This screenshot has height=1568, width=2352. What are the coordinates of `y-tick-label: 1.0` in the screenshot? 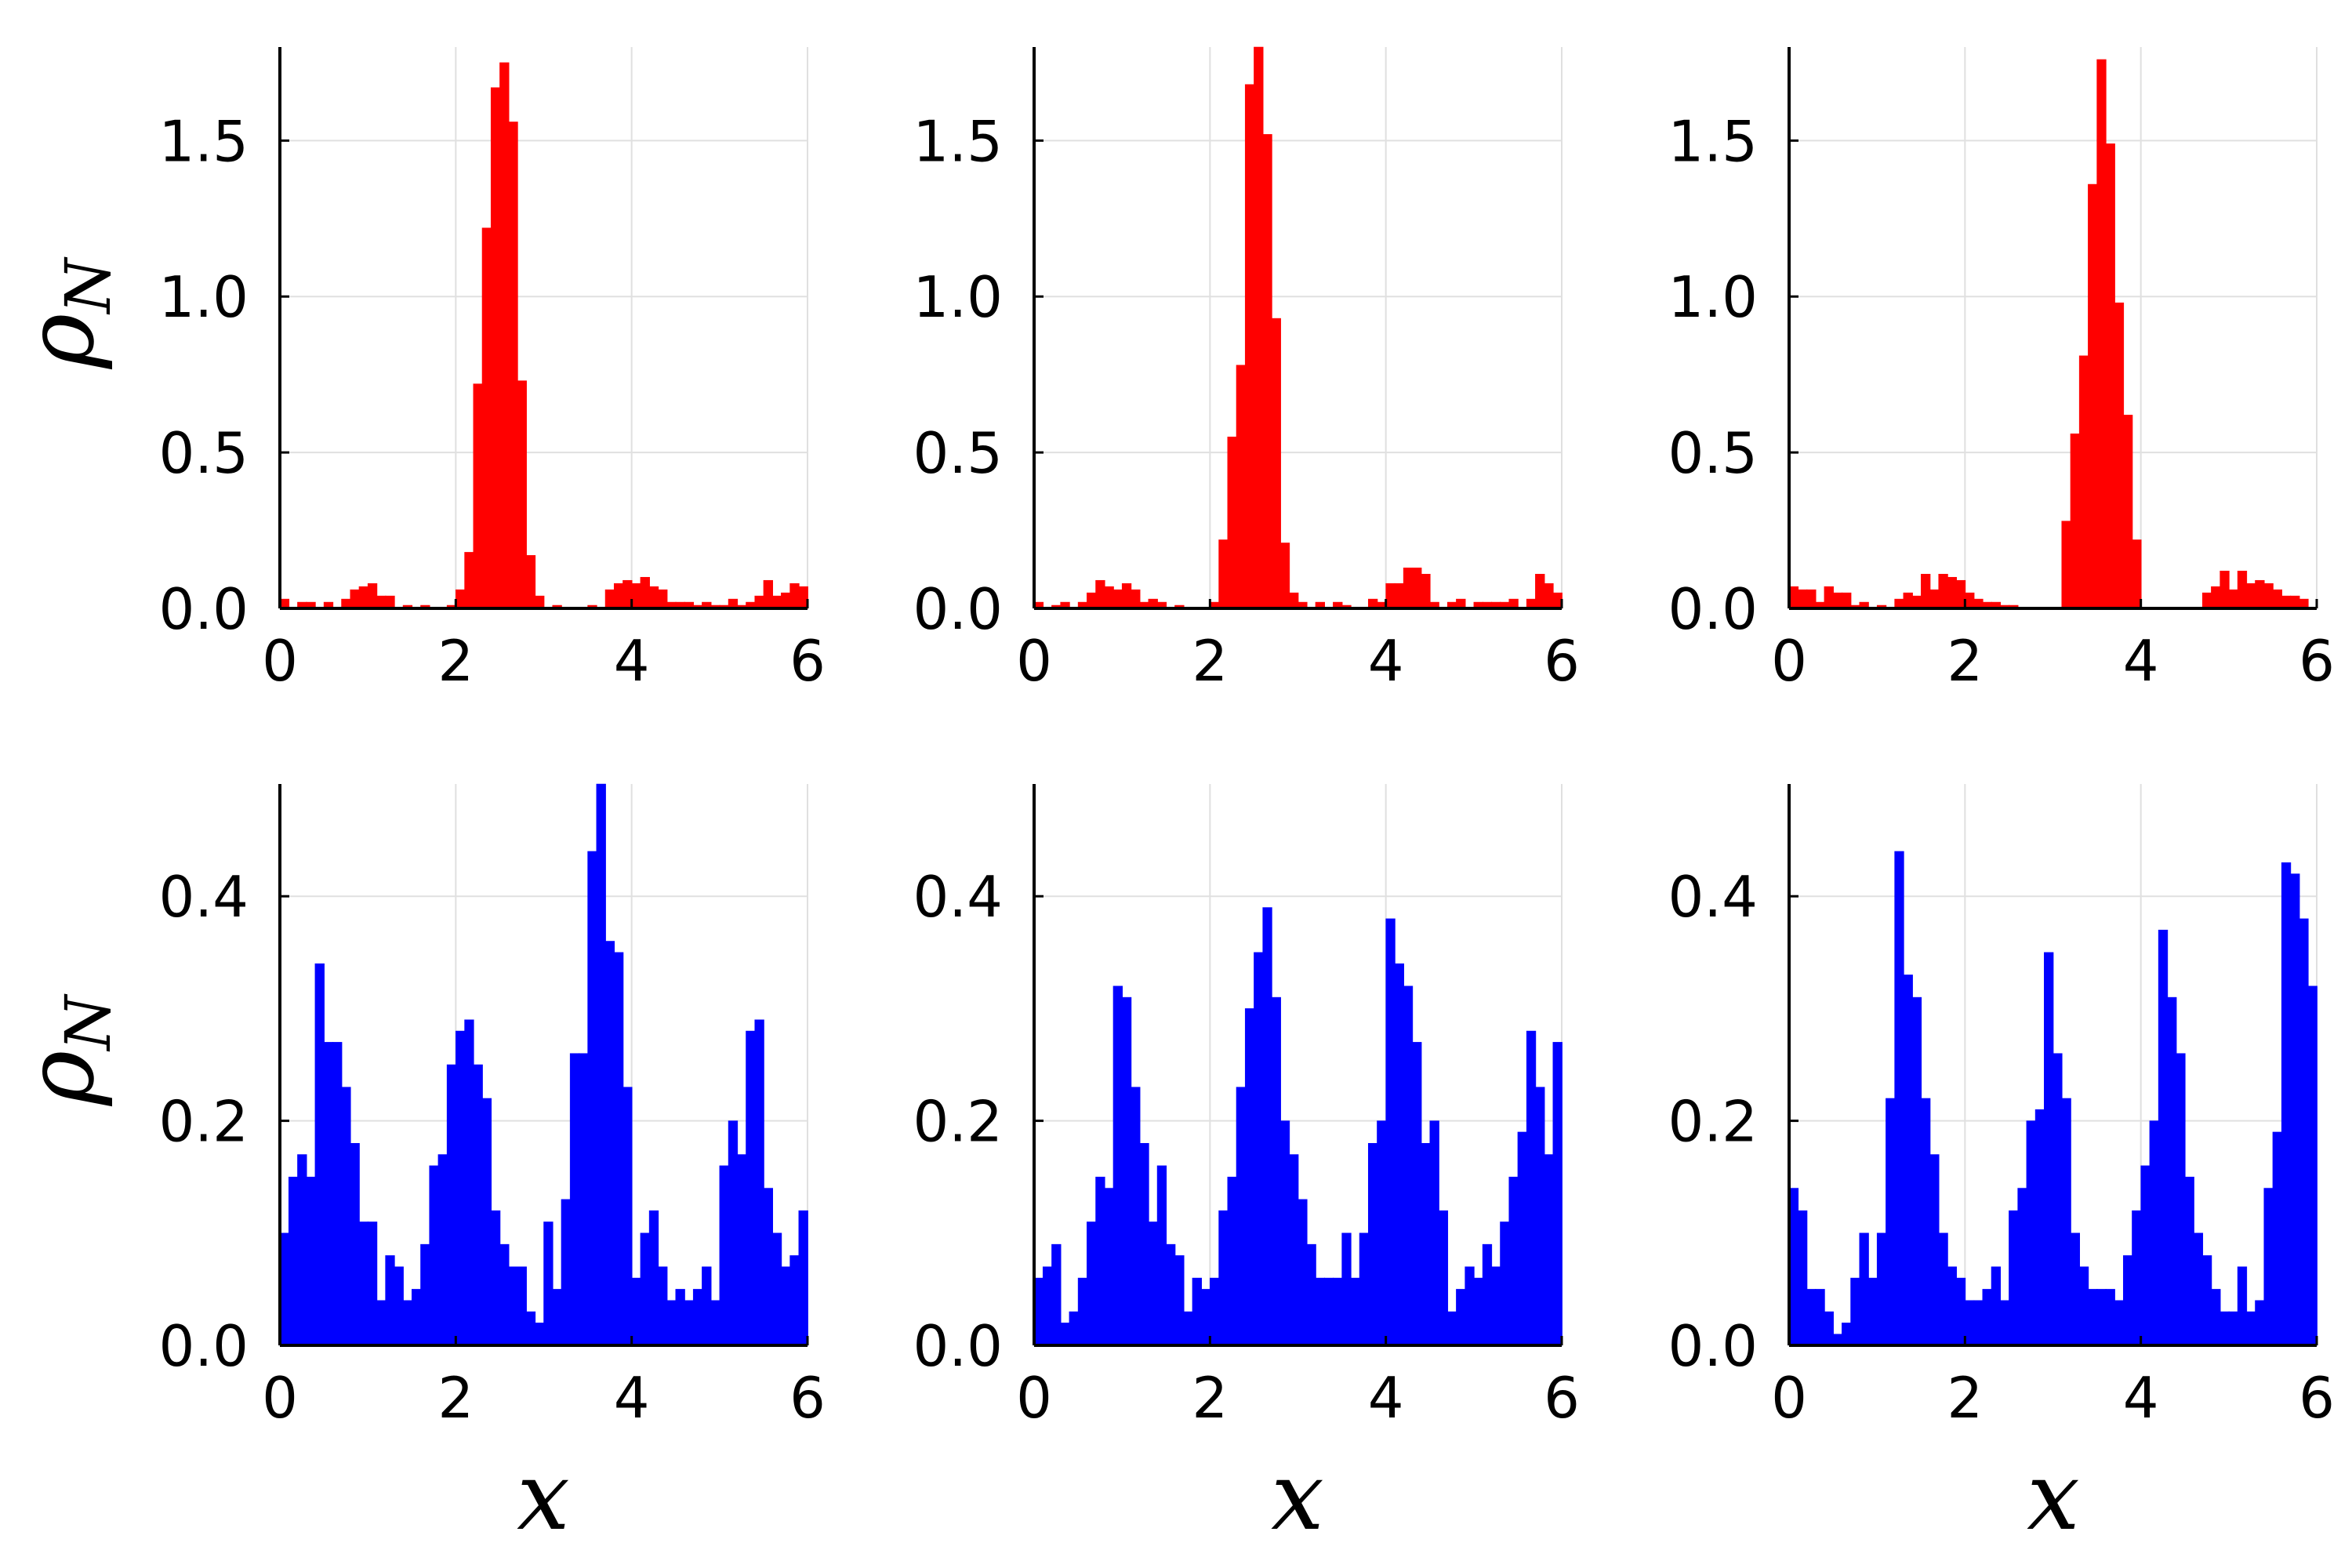 It's located at (1713, 297).